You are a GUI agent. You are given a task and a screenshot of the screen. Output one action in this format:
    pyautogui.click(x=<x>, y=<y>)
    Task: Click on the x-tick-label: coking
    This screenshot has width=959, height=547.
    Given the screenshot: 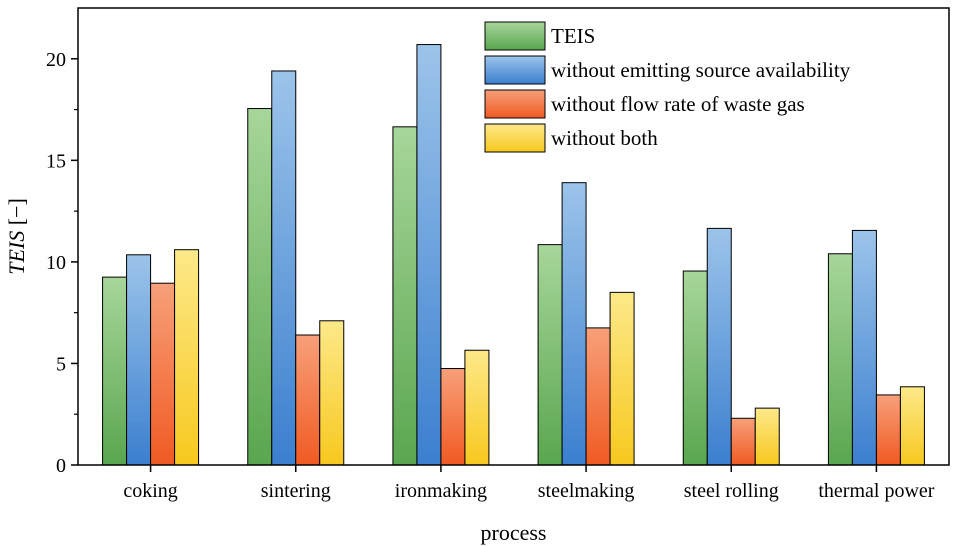 What is the action you would take?
    pyautogui.click(x=150, y=491)
    